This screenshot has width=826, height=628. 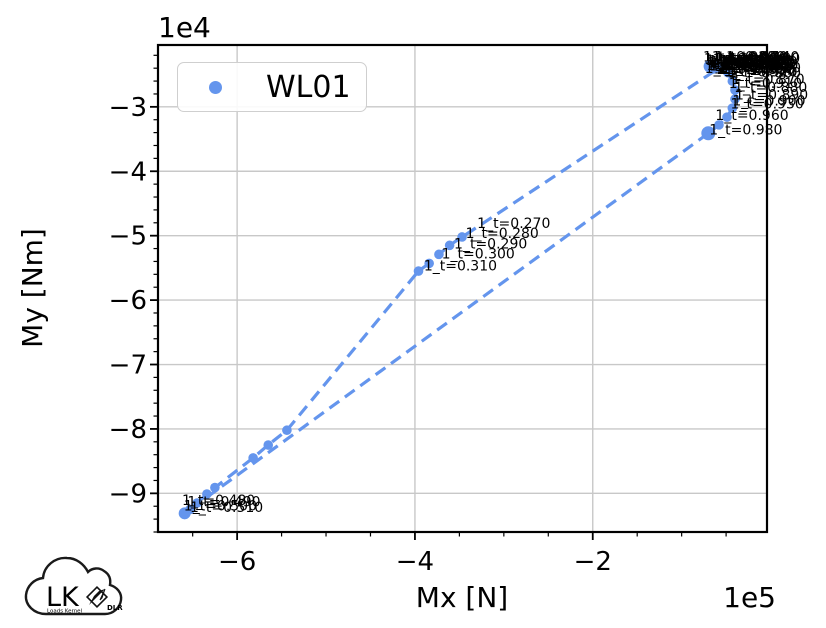 I want to click on annotation-label: 1_t=0.040, so click(x=760, y=63).